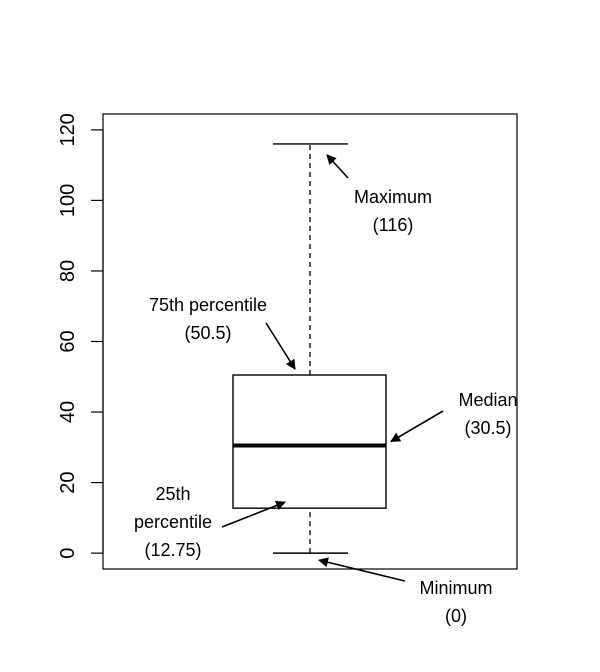 The image size is (600, 672). What do you see at coordinates (68, 341) in the screenshot?
I see `y-tick-label: 60` at bounding box center [68, 341].